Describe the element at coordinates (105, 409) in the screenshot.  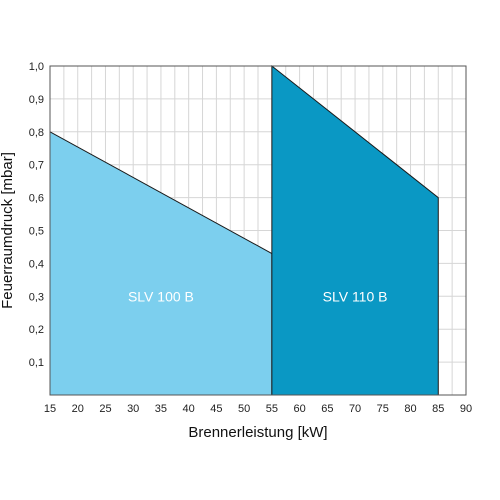
I see `x-tick-label: 25` at that location.